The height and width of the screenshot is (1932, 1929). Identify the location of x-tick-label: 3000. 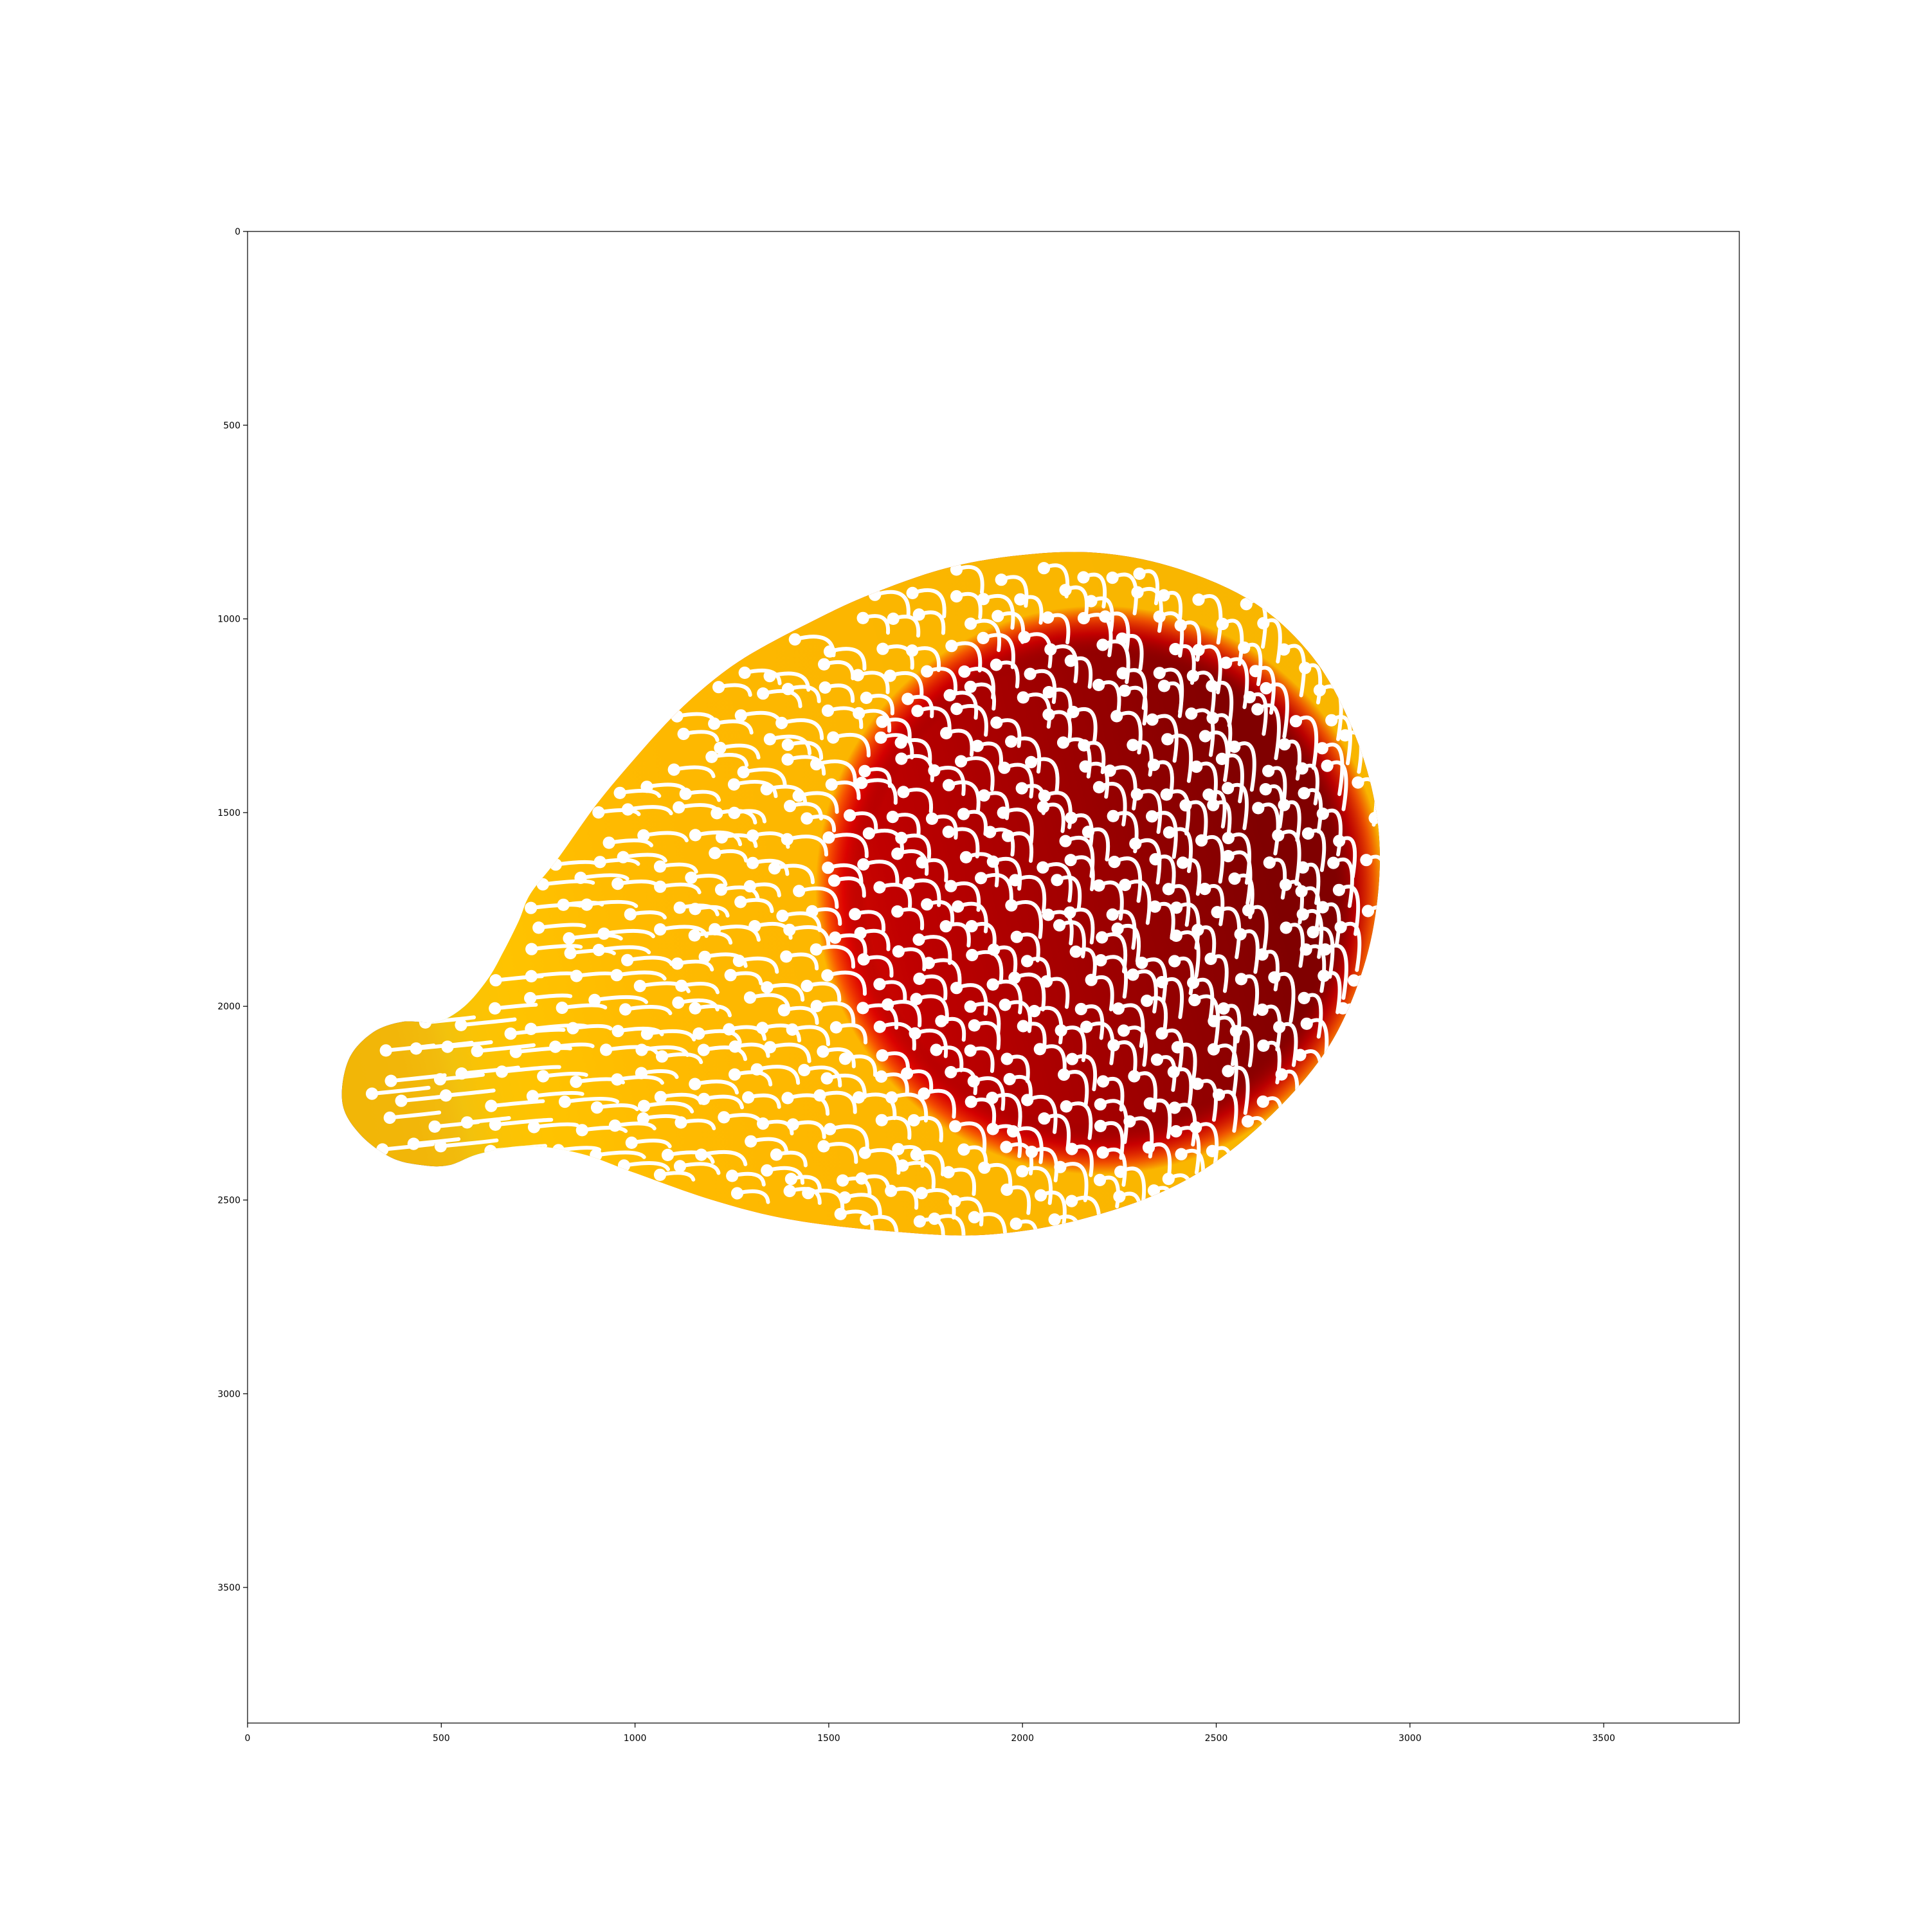
(1410, 1738).